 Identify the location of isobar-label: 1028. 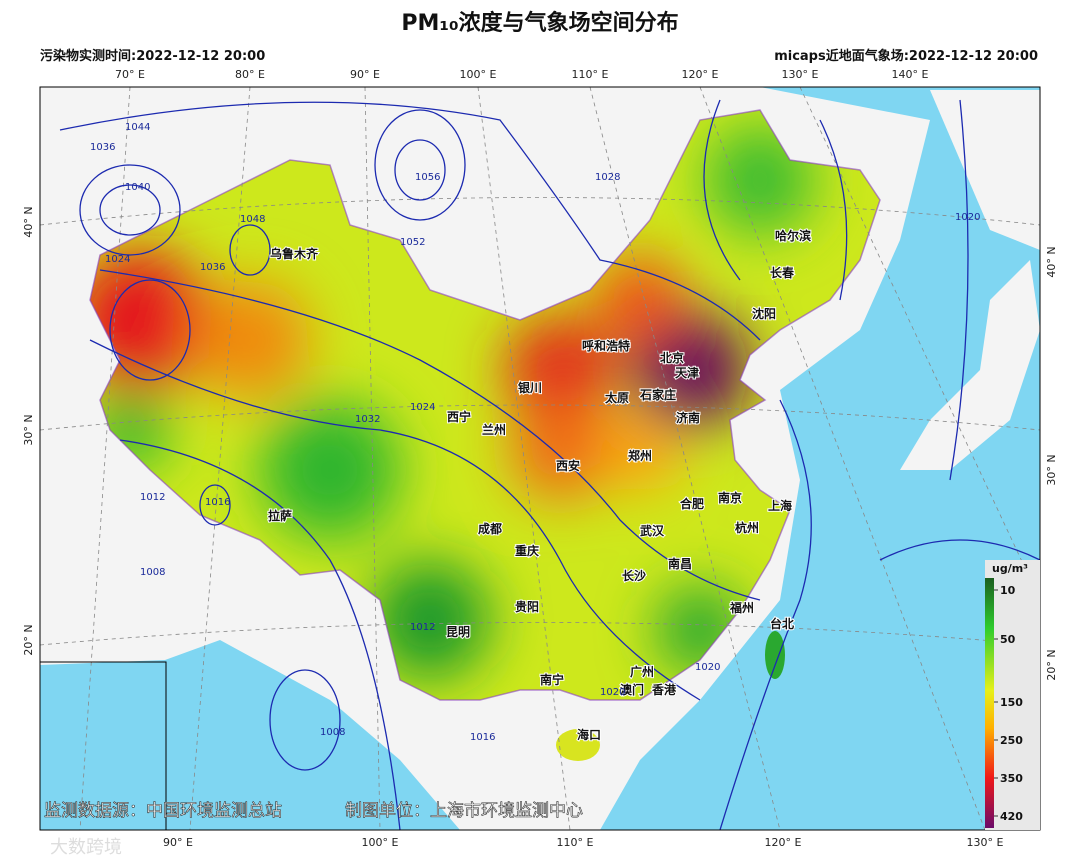
(607, 177).